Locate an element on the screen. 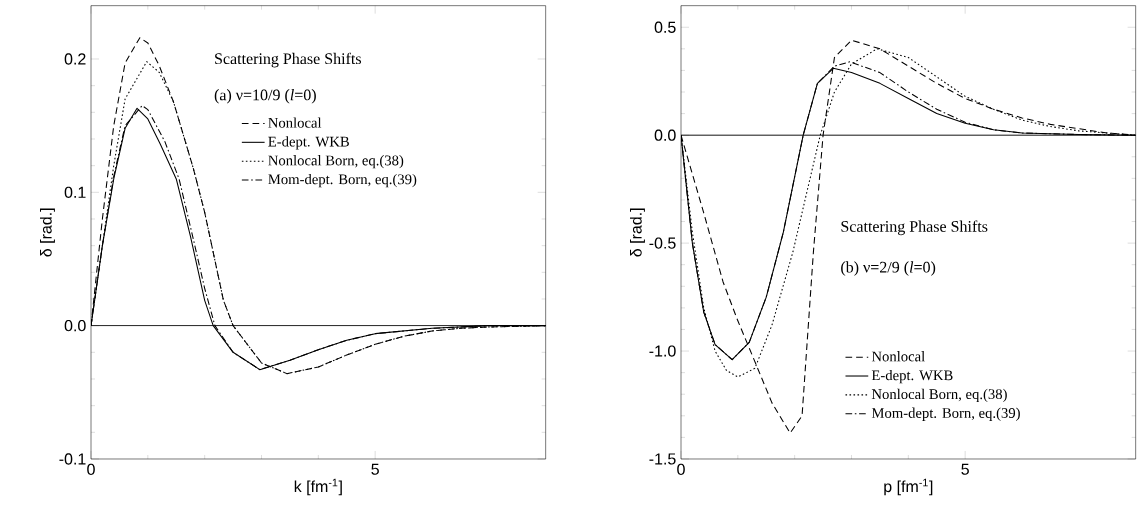  y-tick-label: 0.1 is located at coordinates (75, 192).